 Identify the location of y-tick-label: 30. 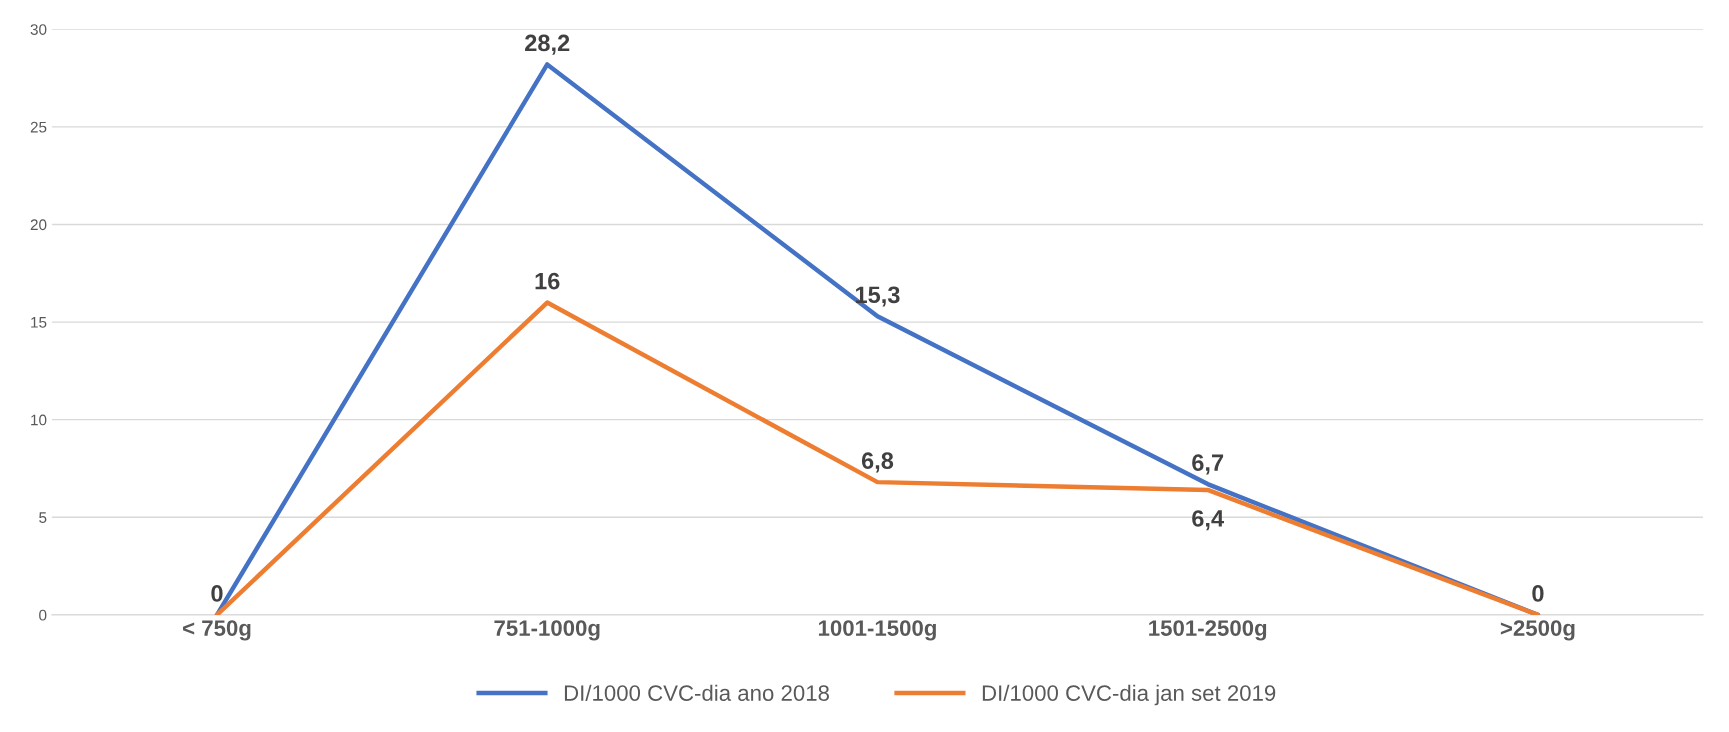
(38, 29).